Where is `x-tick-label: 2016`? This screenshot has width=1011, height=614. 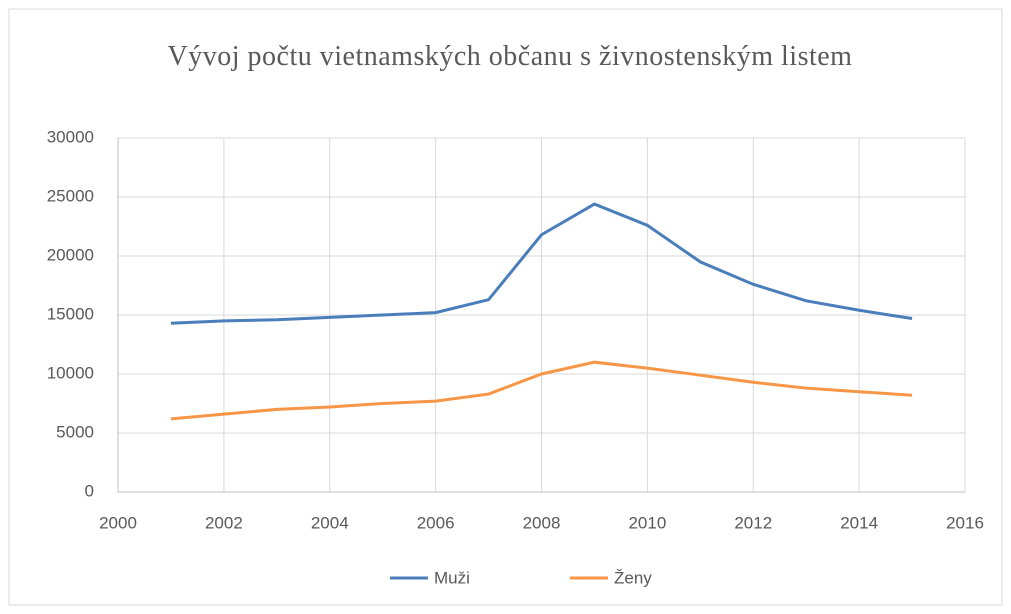
x-tick-label: 2016 is located at coordinates (965, 522).